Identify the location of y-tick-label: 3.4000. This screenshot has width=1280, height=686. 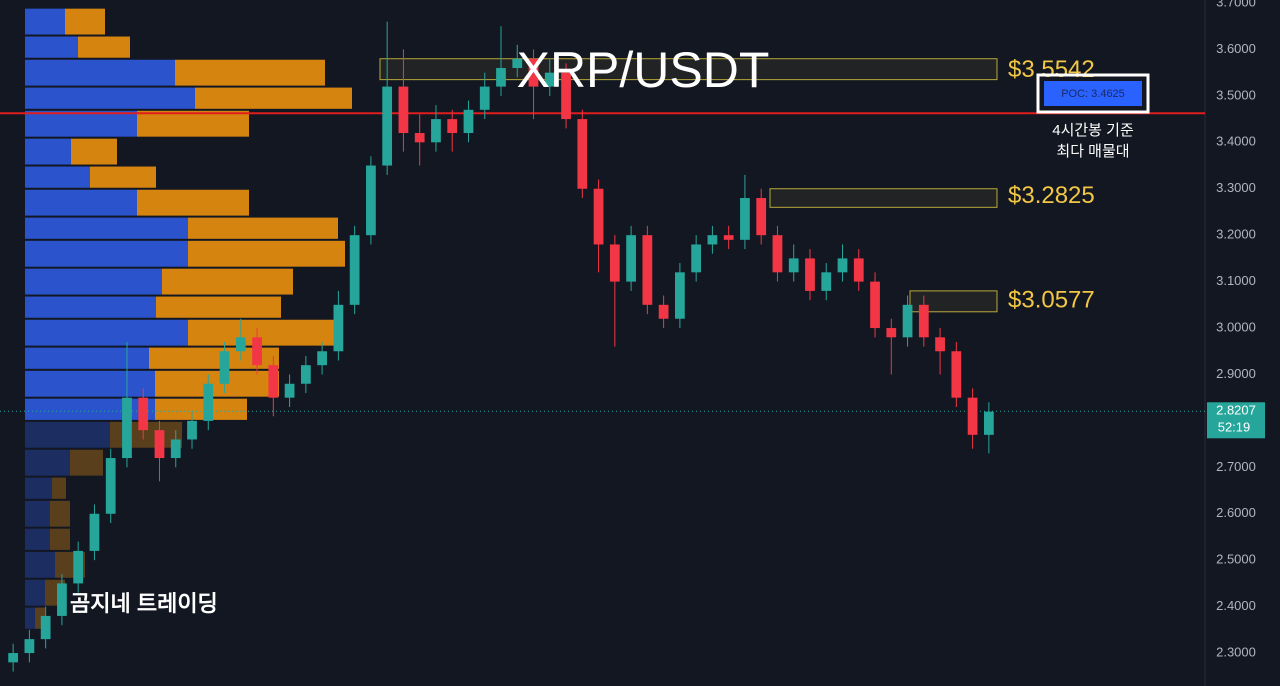
(1236, 141).